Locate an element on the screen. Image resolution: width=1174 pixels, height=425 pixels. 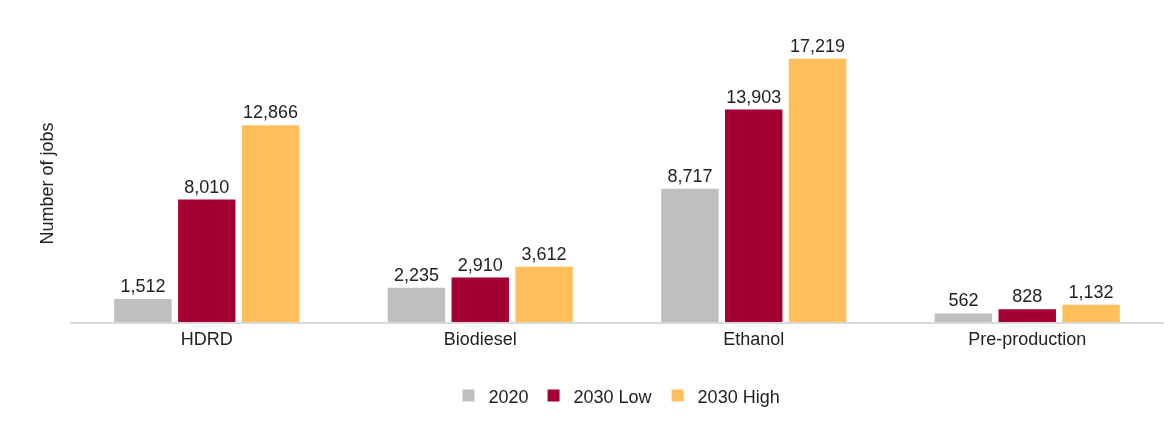
y-axis-title: Number of jobs is located at coordinates (47, 183).